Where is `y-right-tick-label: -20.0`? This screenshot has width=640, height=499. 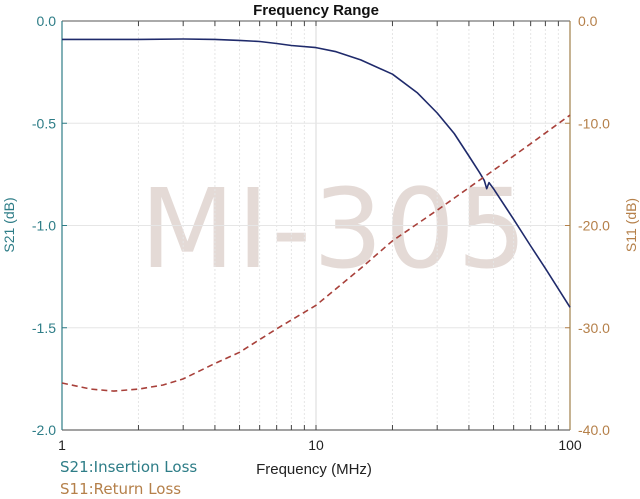
y-right-tick-label: -20.0 is located at coordinates (594, 226).